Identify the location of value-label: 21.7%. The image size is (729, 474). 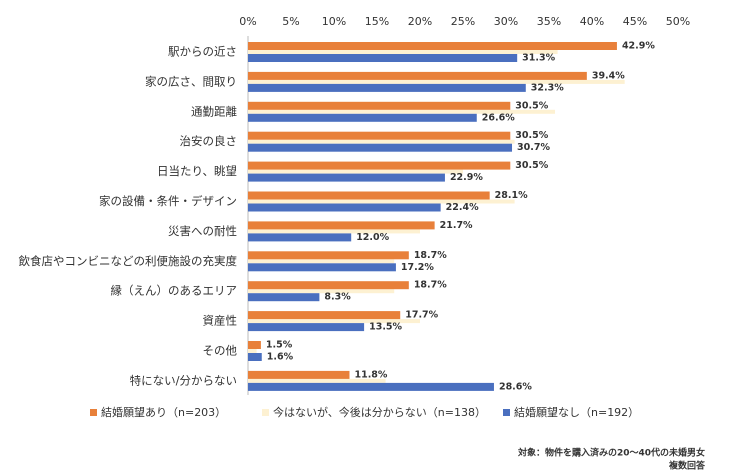
(456, 225).